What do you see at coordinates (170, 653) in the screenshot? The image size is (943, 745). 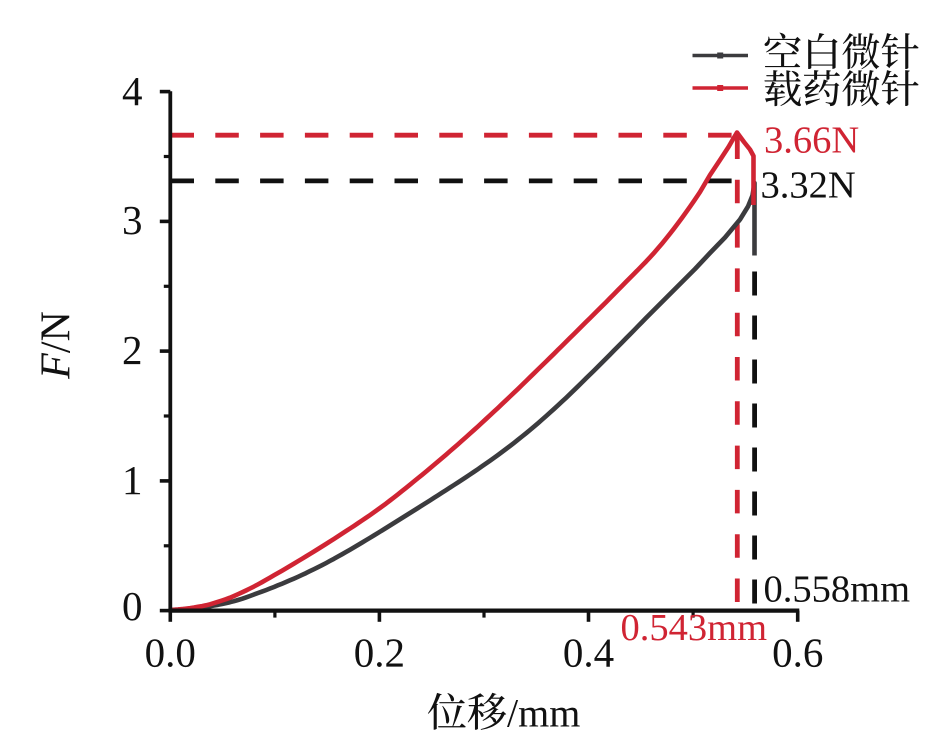 I see `svg-text: 0.0` at bounding box center [170, 653].